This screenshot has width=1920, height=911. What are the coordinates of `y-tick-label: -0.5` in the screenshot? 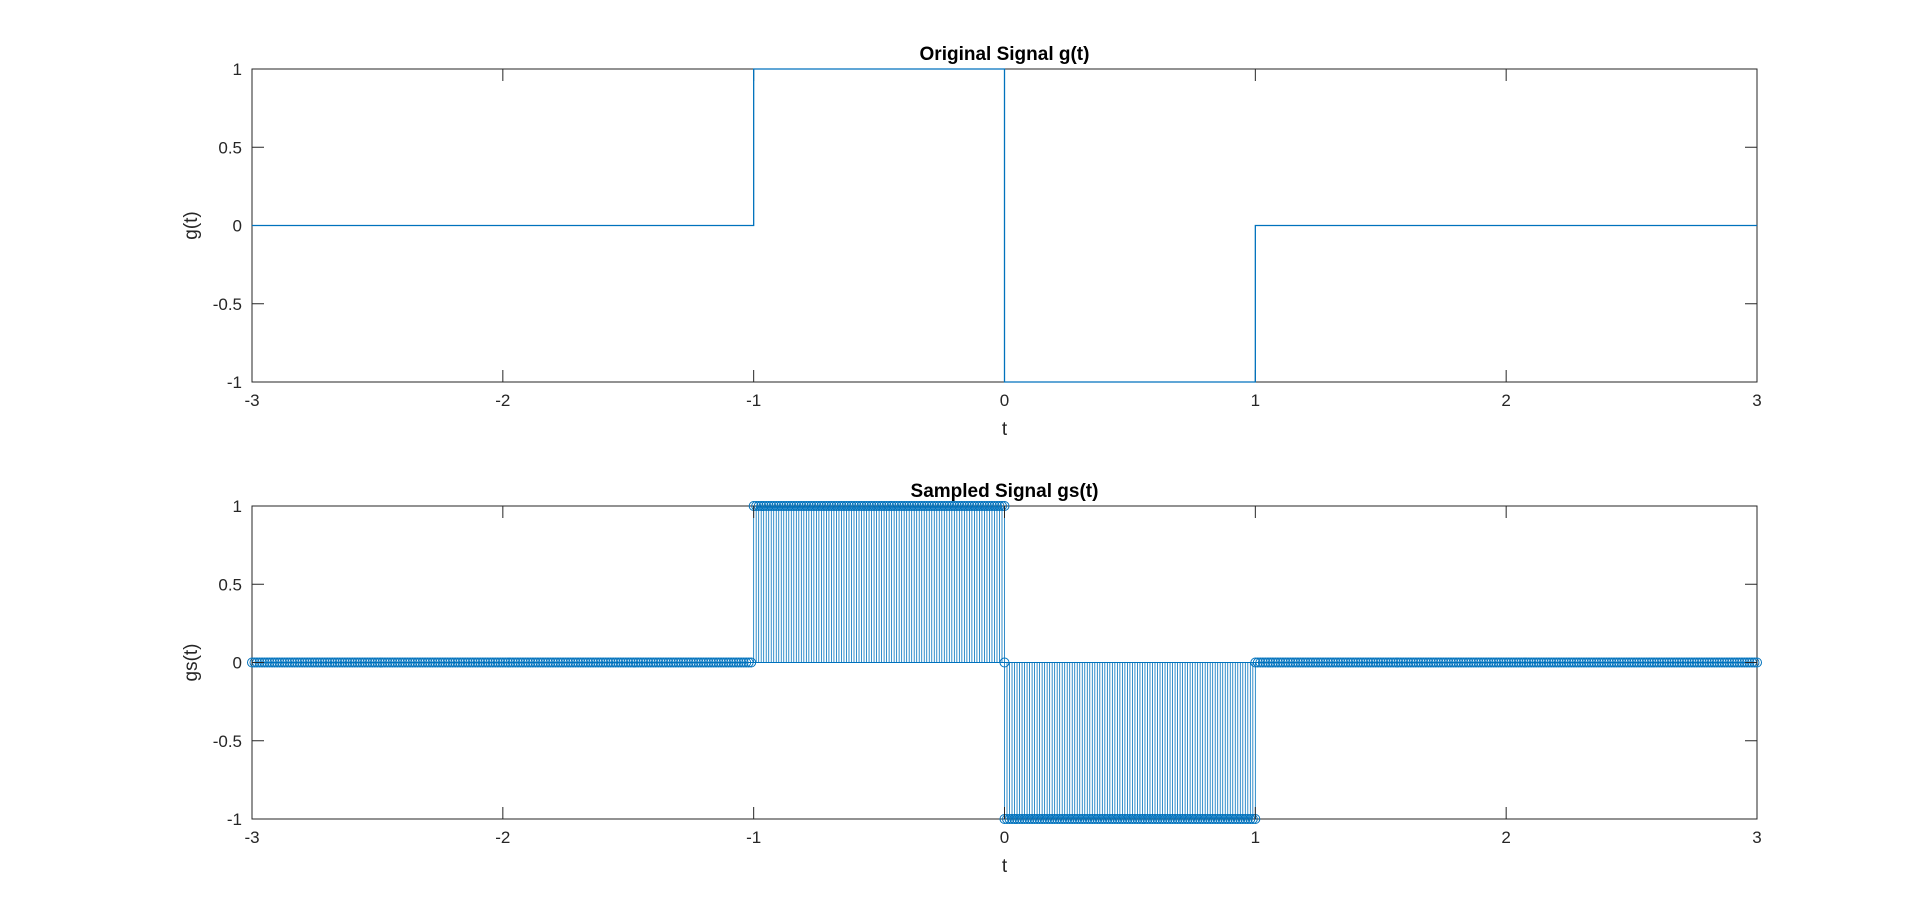 It's located at (227, 304).